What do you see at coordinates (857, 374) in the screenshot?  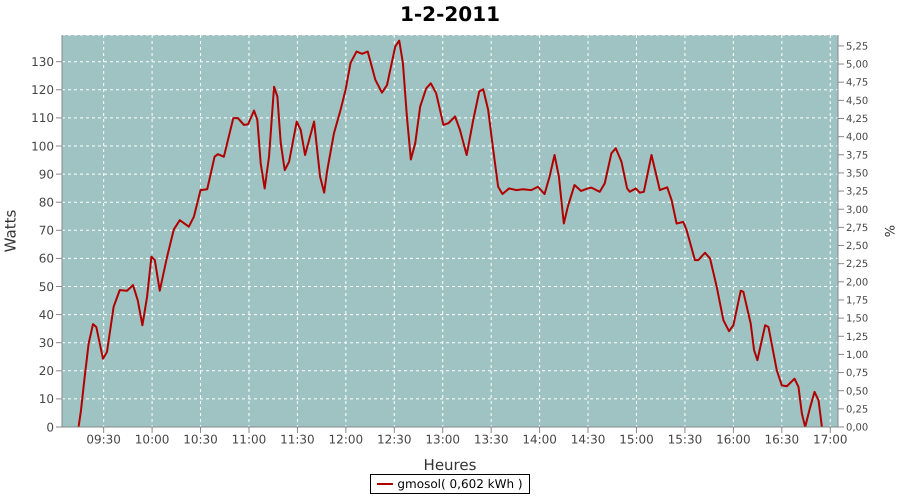 I see `y2-tick-label: 0,75` at bounding box center [857, 374].